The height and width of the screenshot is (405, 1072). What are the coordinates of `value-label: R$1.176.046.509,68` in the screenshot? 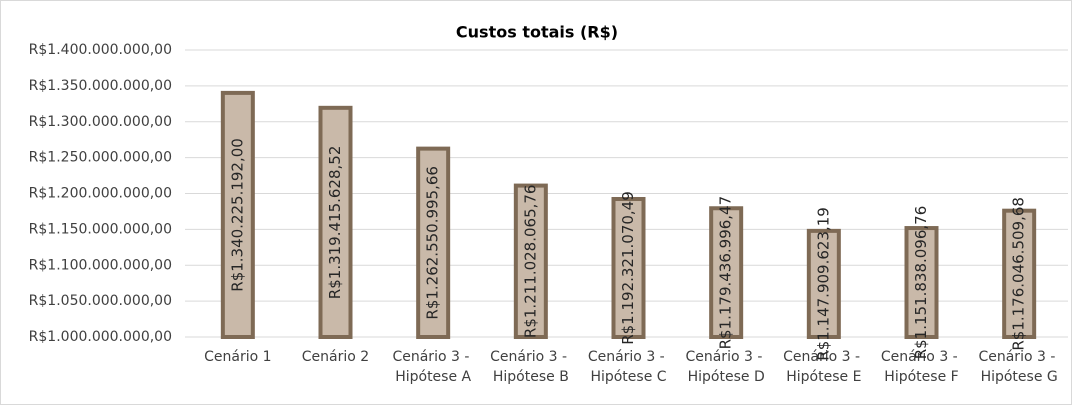 It's located at (1019, 274).